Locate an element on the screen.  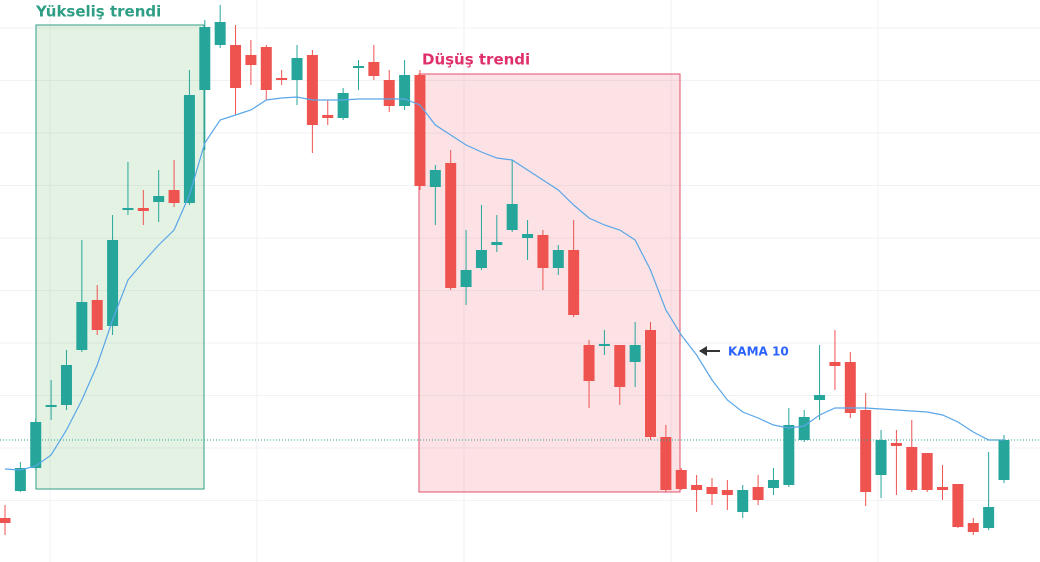
series-label: KAMA 10 is located at coordinates (758, 352).